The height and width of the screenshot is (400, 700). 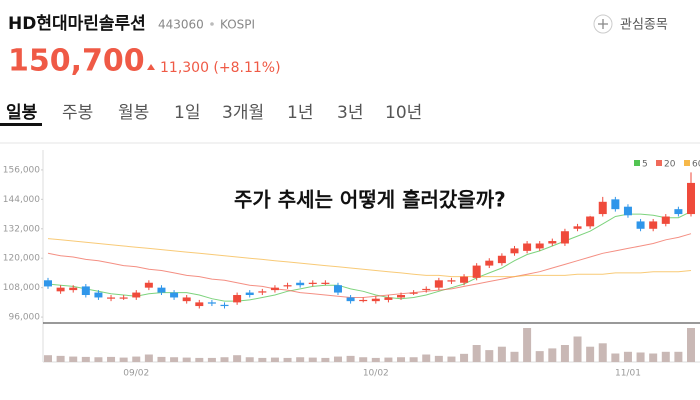 What do you see at coordinates (603, 24) in the screenshot?
I see `plus-circle` at bounding box center [603, 24].